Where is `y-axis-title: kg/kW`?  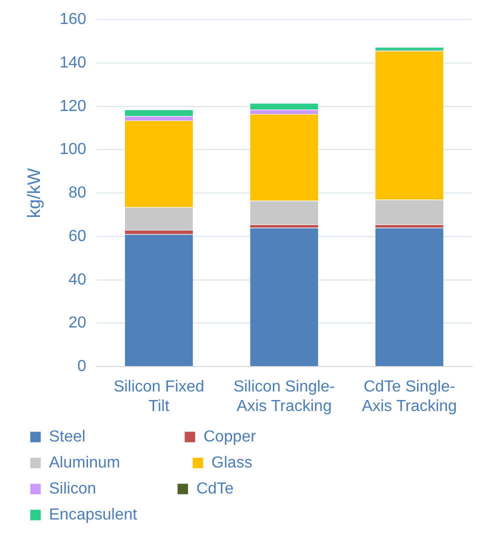 y-axis-title: kg/kW is located at coordinates (34, 193).